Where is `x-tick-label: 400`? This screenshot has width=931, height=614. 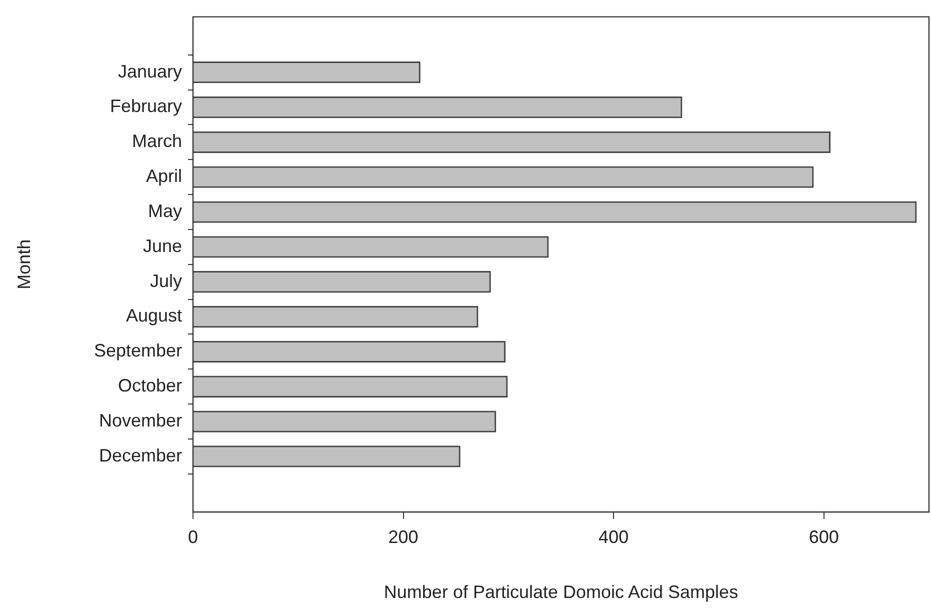 x-tick-label: 400 is located at coordinates (613, 536).